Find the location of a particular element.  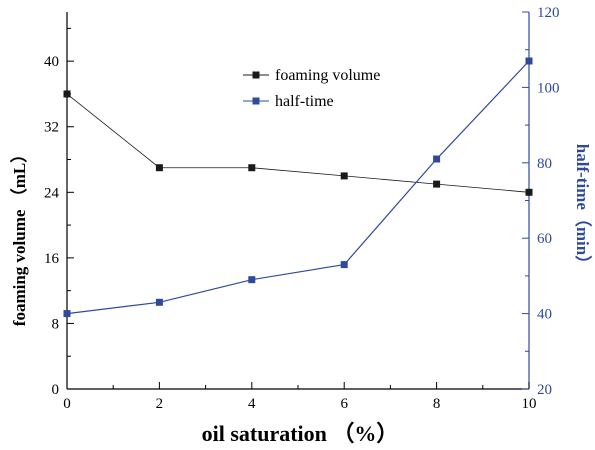

legend-item-foaming-volume: foaming volume is located at coordinates (311, 75).